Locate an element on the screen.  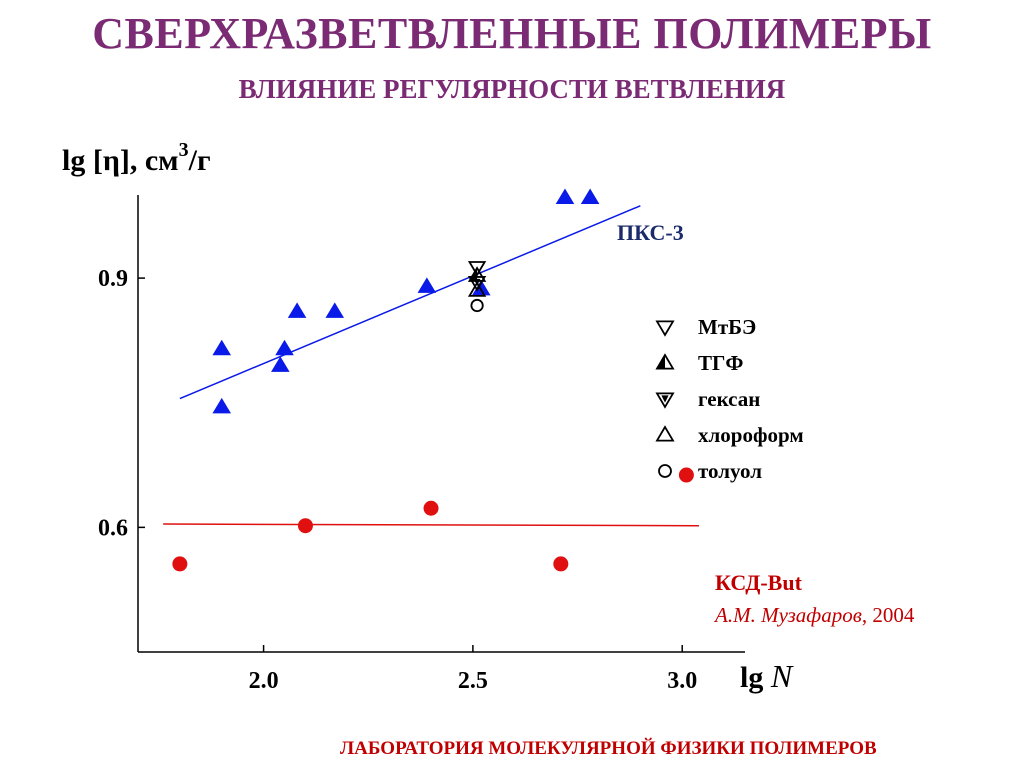
author-name: А.М. Музафаров is located at coordinates (787, 615).